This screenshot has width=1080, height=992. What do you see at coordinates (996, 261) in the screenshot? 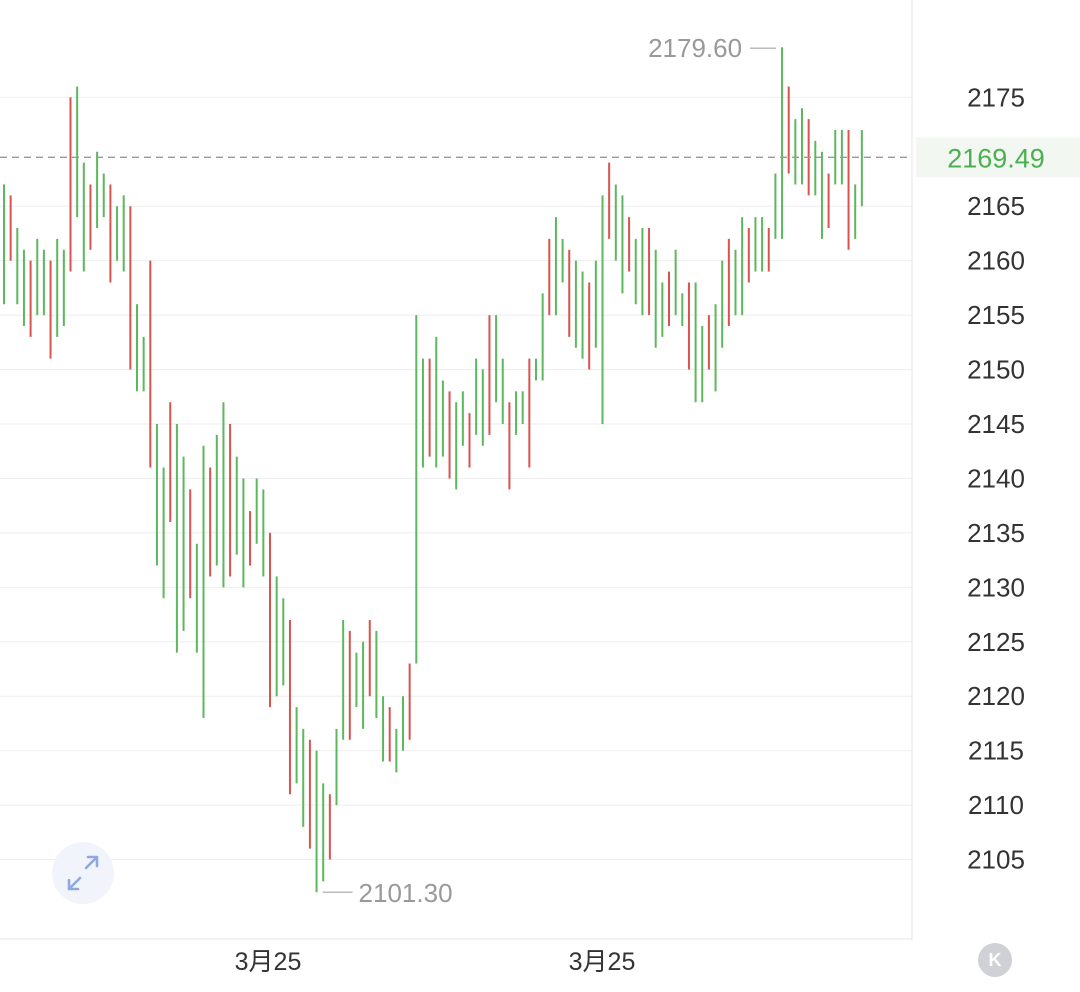
I see `y-tick-label: 2160` at bounding box center [996, 261].